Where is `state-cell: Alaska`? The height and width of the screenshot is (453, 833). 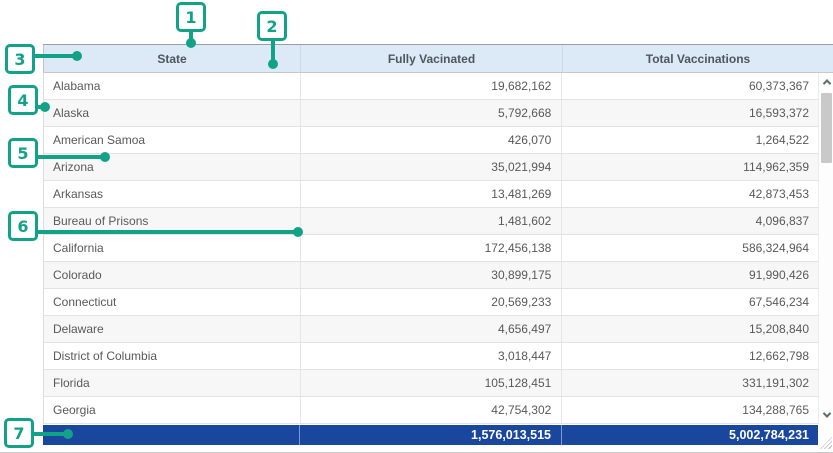
state-cell: Alaska is located at coordinates (71, 113).